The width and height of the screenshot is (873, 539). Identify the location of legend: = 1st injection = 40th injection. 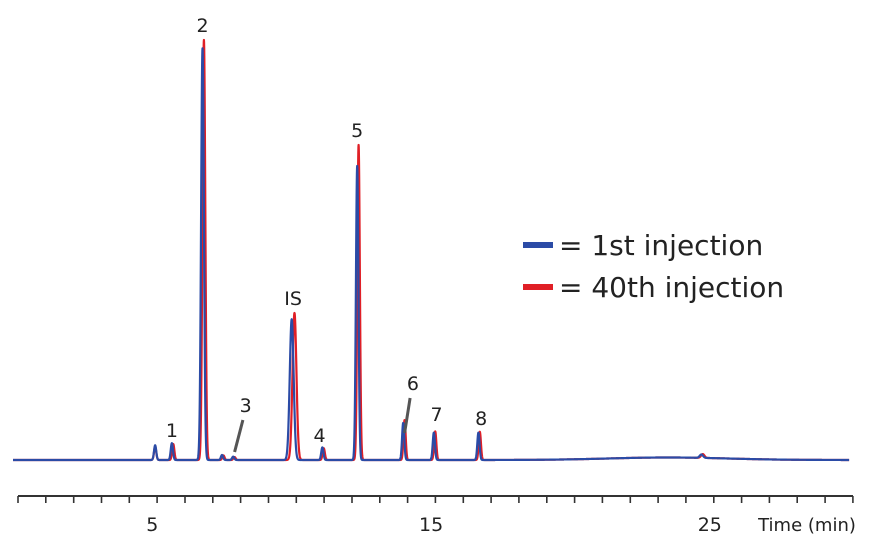
(653, 266).